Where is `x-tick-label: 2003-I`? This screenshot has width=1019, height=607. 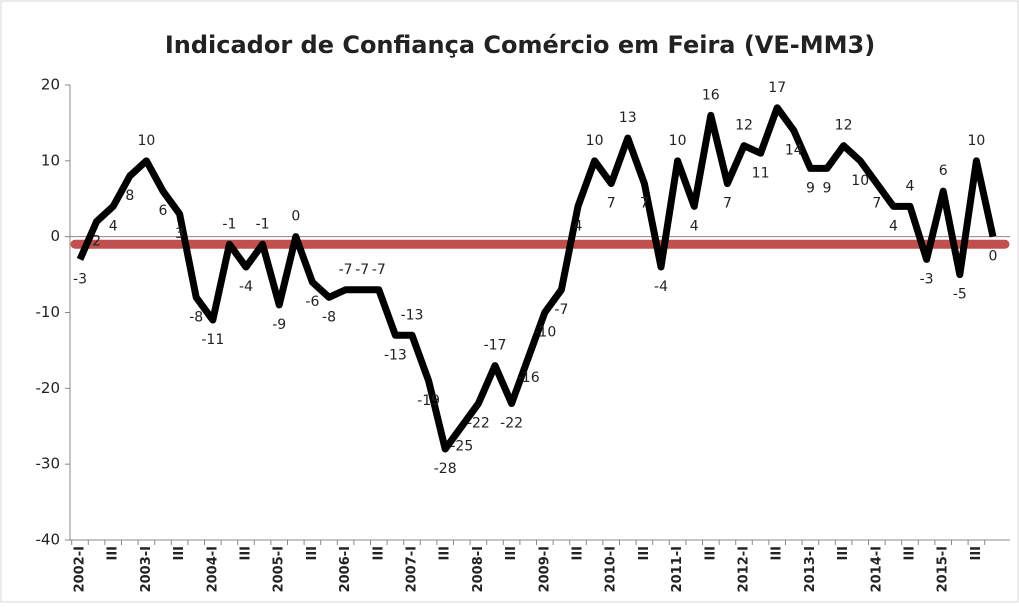
x-tick-label: 2003-I is located at coordinates (146, 569).